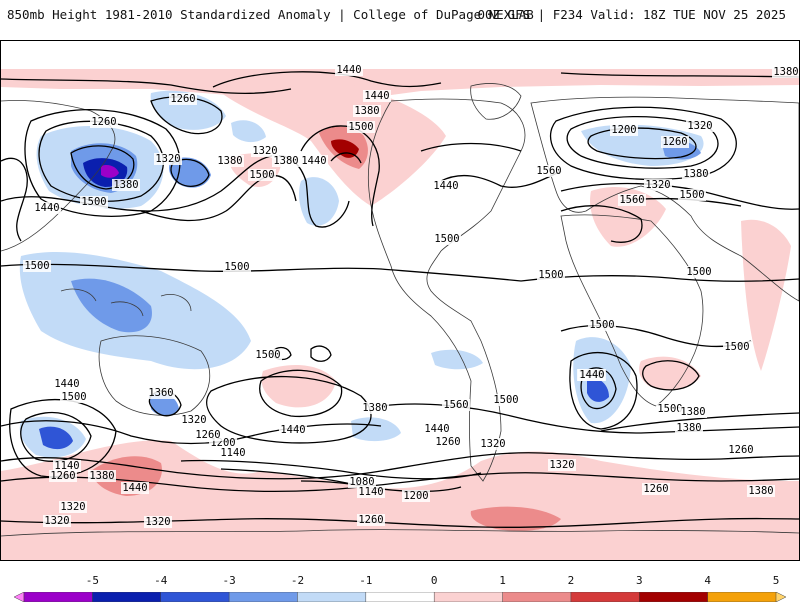 The image size is (800, 602). What do you see at coordinates (19, 597) in the screenshot?
I see `colorbar-min-arrow` at bounding box center [19, 597].